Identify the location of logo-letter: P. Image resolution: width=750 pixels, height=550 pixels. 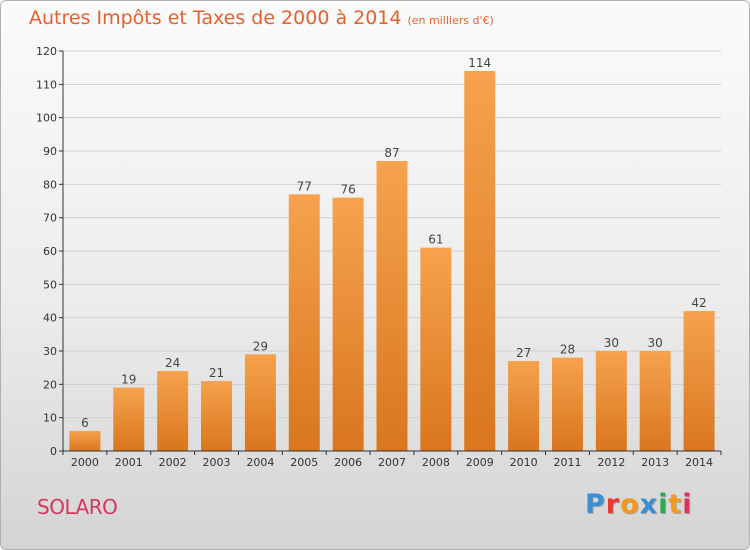
(595, 504).